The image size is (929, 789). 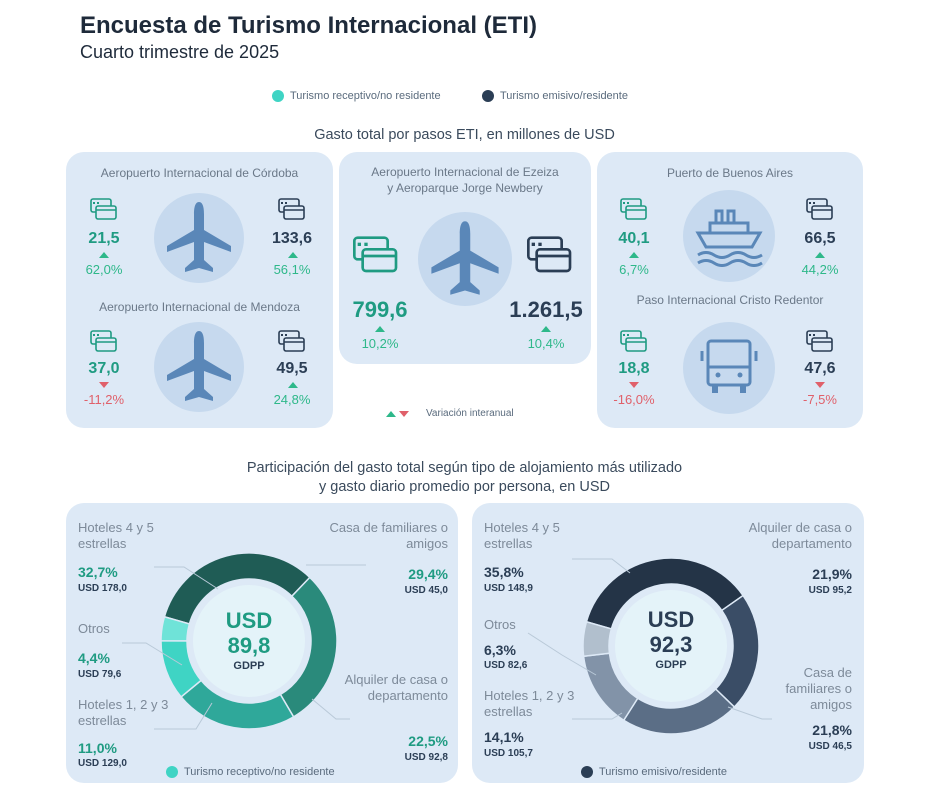 What do you see at coordinates (529, 703) in the screenshot?
I see `emi-label-h123: Hoteles 1, 2 y 3 estrellas` at bounding box center [529, 703].